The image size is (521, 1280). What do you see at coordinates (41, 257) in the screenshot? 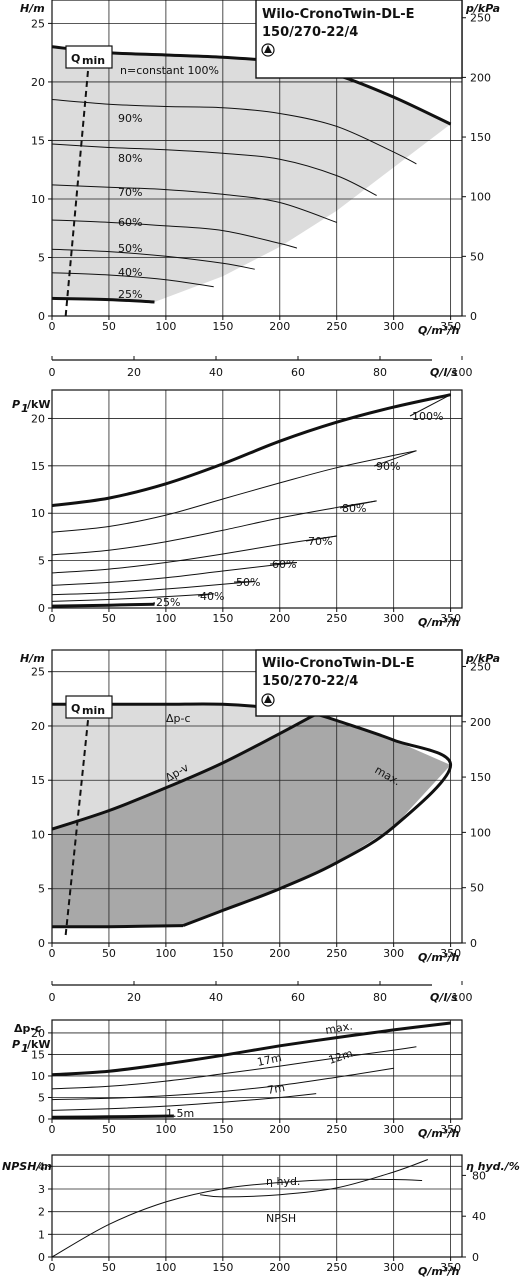
I see `hq1-ytick-label: 5` at bounding box center [41, 257].